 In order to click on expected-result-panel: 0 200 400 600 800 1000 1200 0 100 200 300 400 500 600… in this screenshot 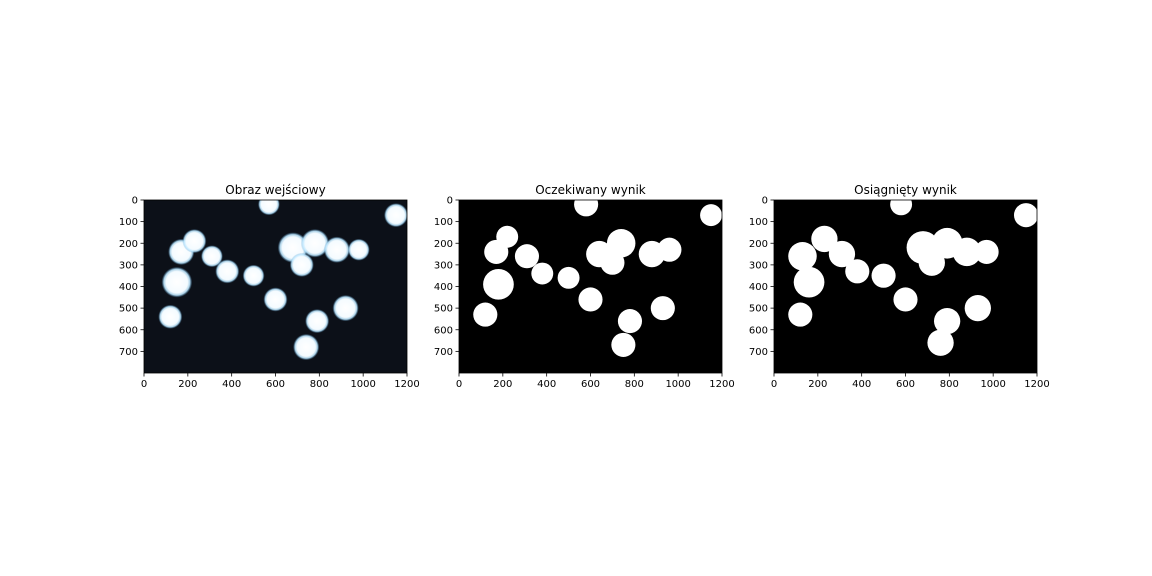, I will do `click(584, 286)`.